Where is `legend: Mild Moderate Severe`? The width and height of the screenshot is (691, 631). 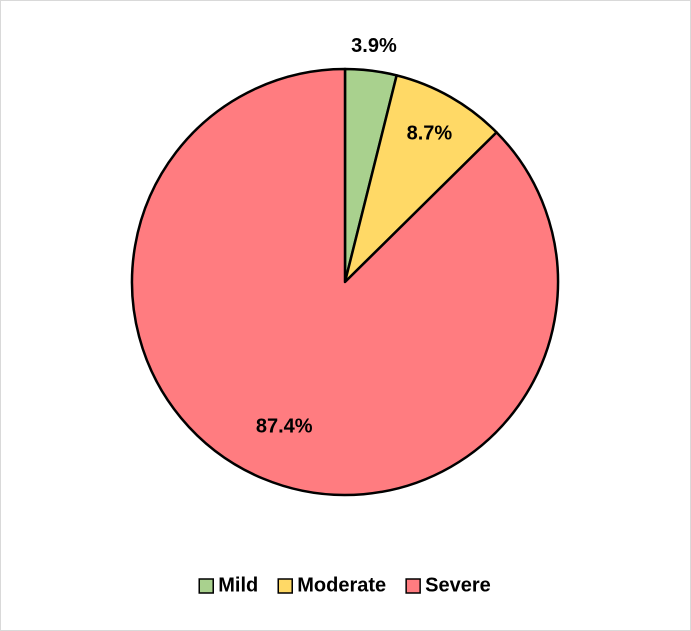 legend: Mild Moderate Severe is located at coordinates (344, 585).